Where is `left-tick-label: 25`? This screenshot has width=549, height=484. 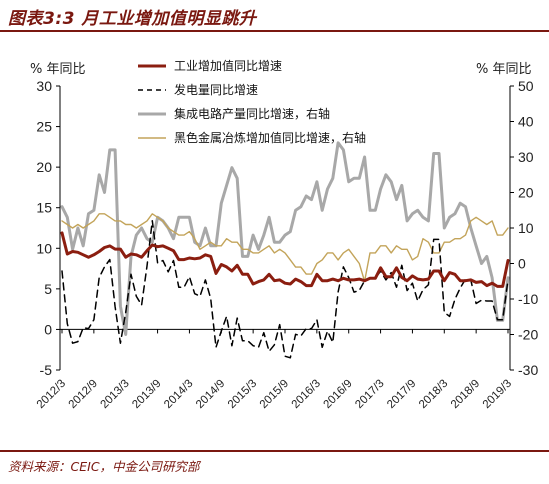 left-tick-label: 25 is located at coordinates (44, 127).